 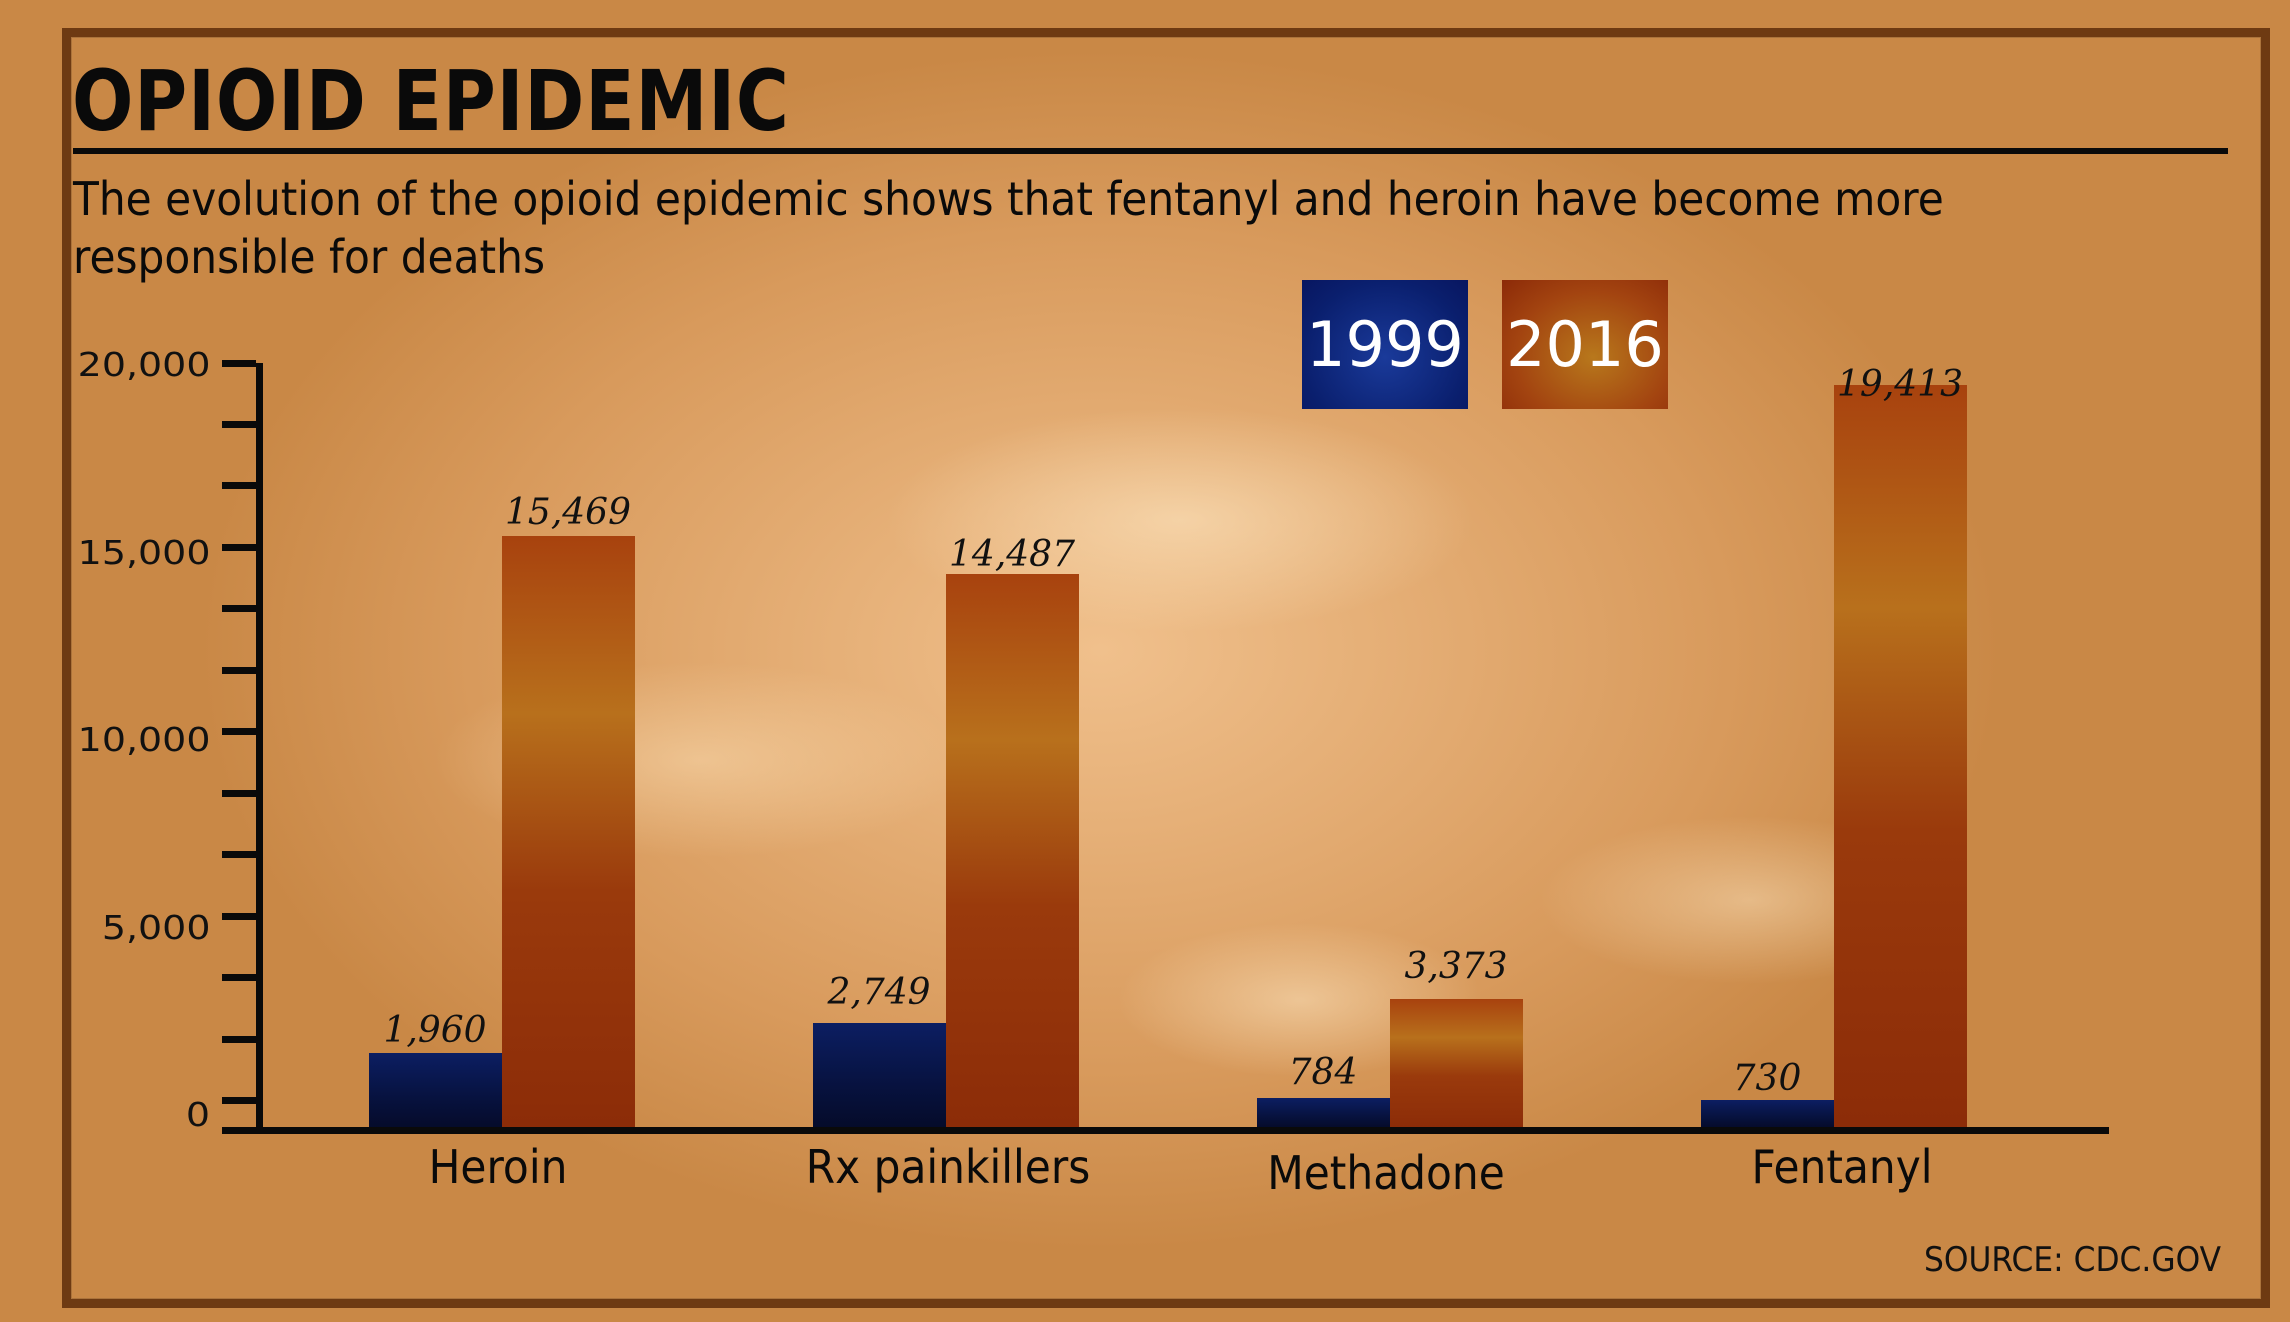 I want to click on value-label-heroin-2016: 15,469, so click(x=568, y=512).